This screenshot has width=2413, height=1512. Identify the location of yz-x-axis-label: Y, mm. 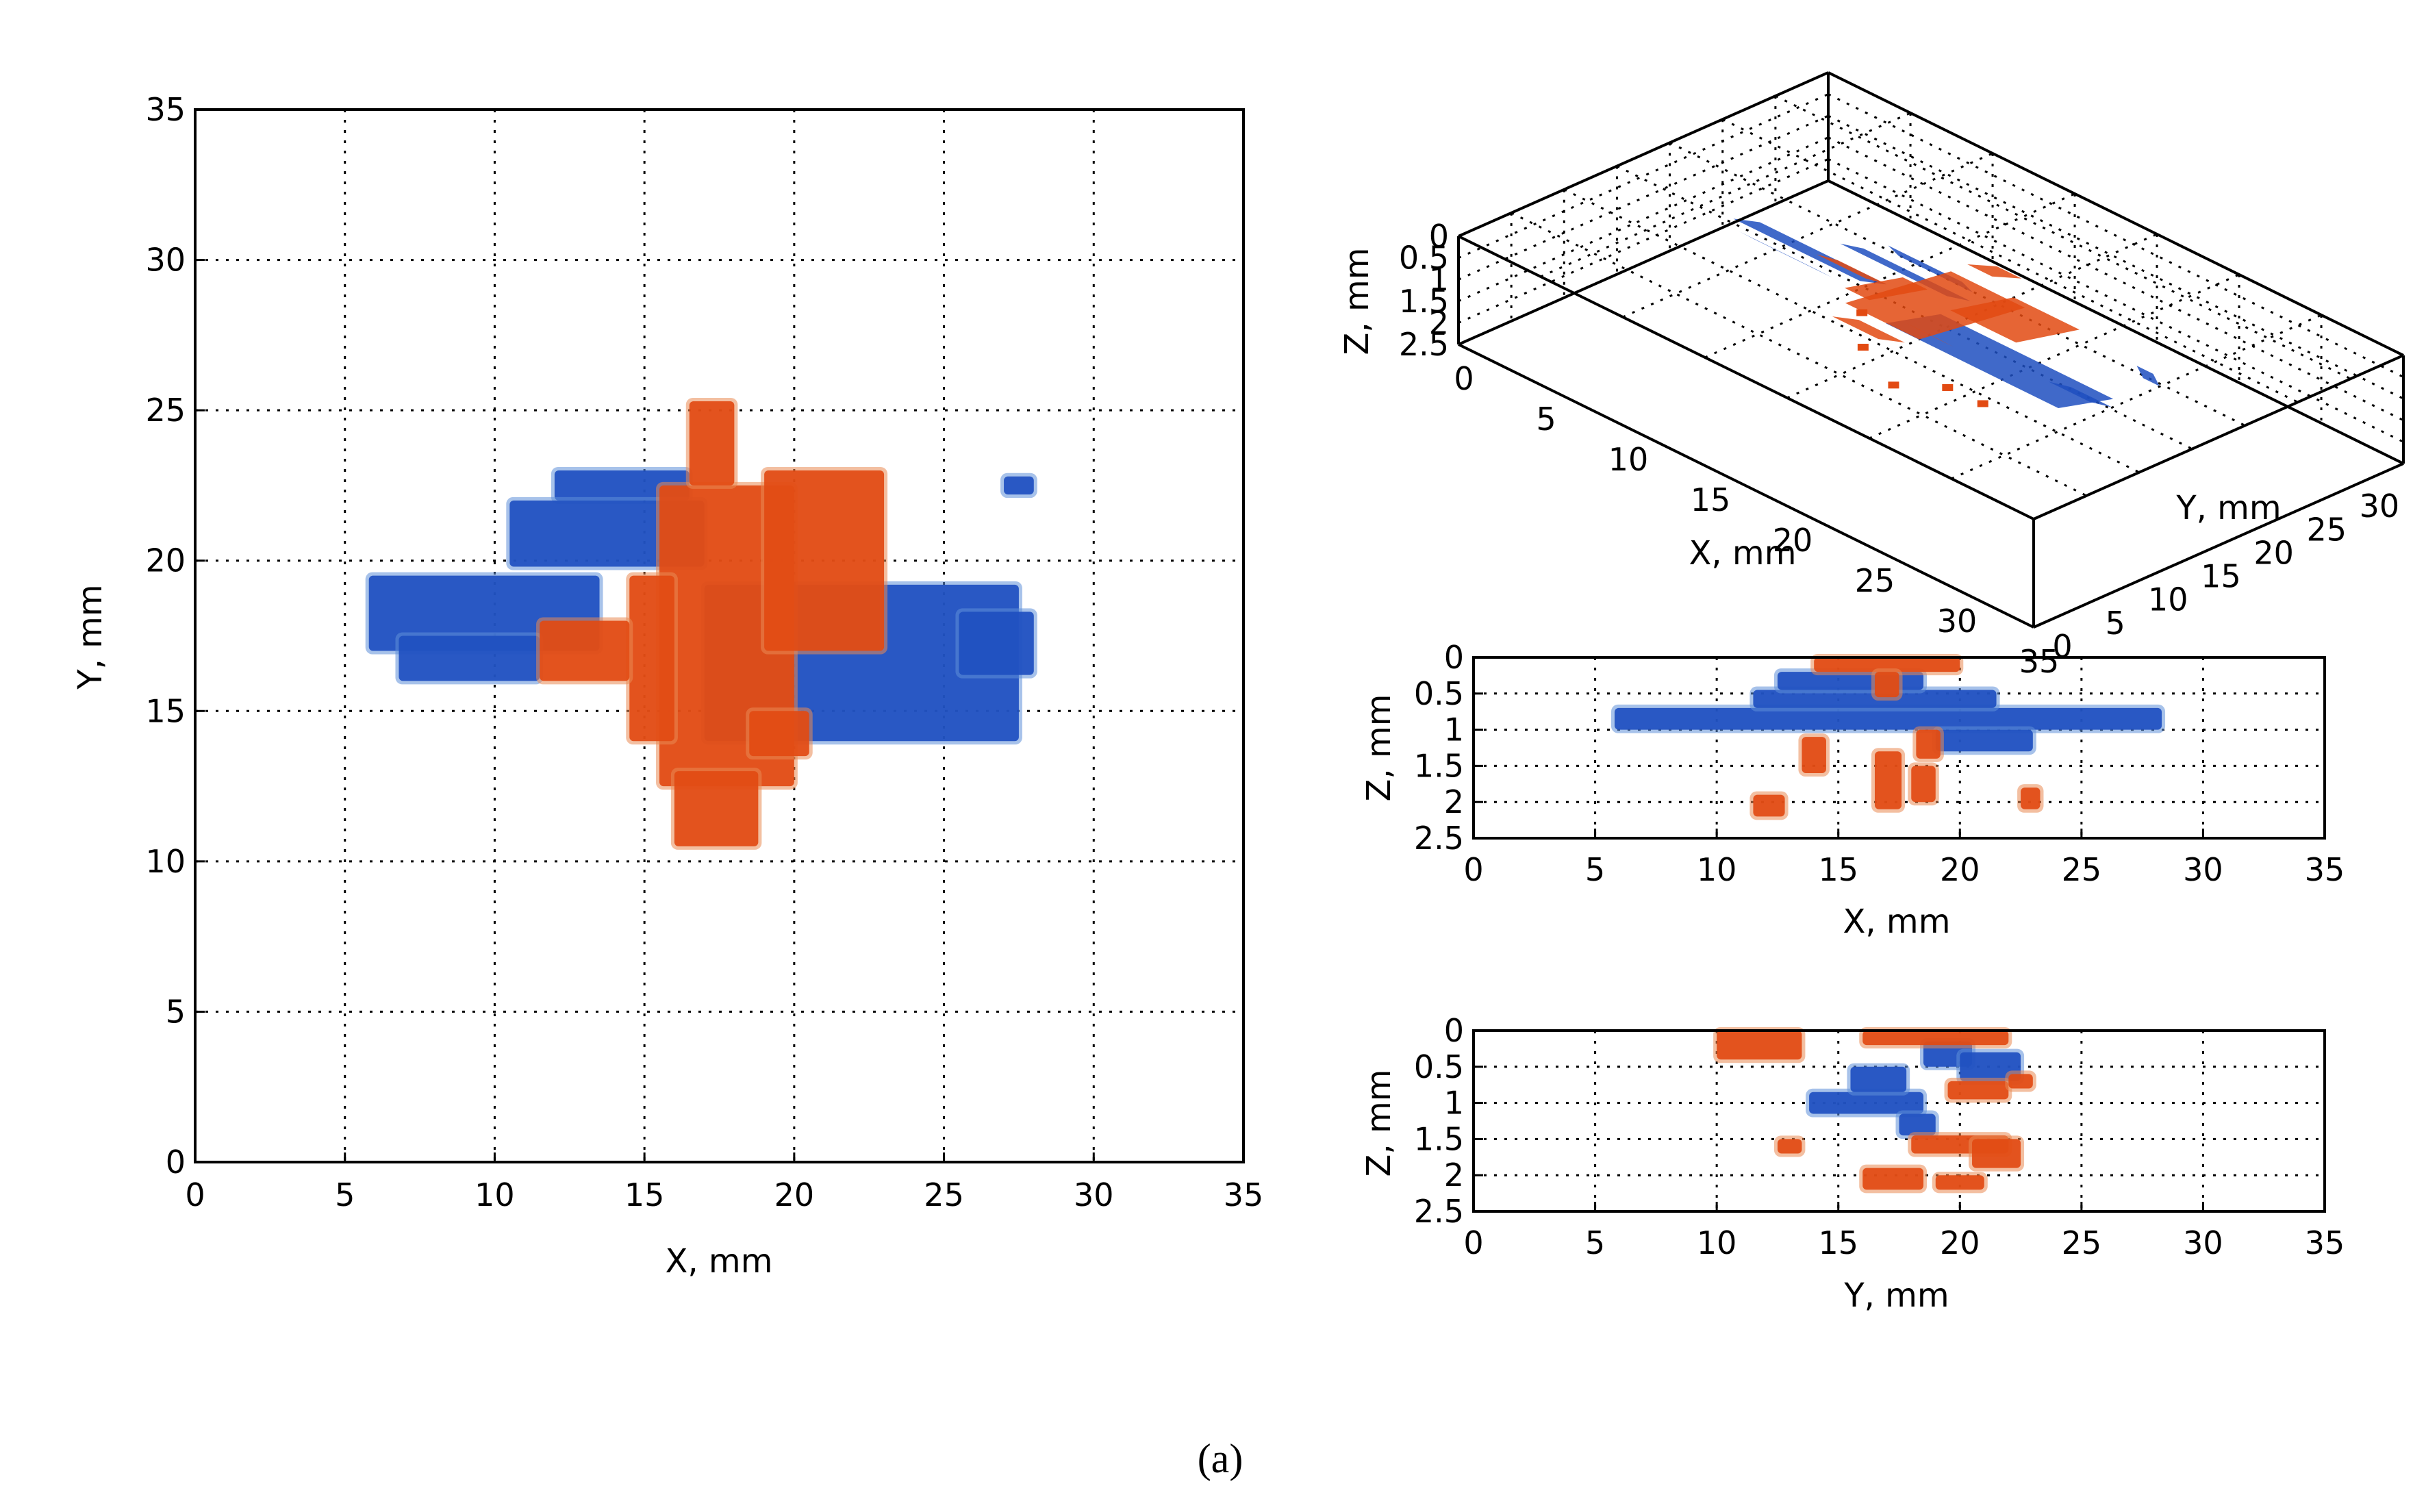
(1896, 1295).